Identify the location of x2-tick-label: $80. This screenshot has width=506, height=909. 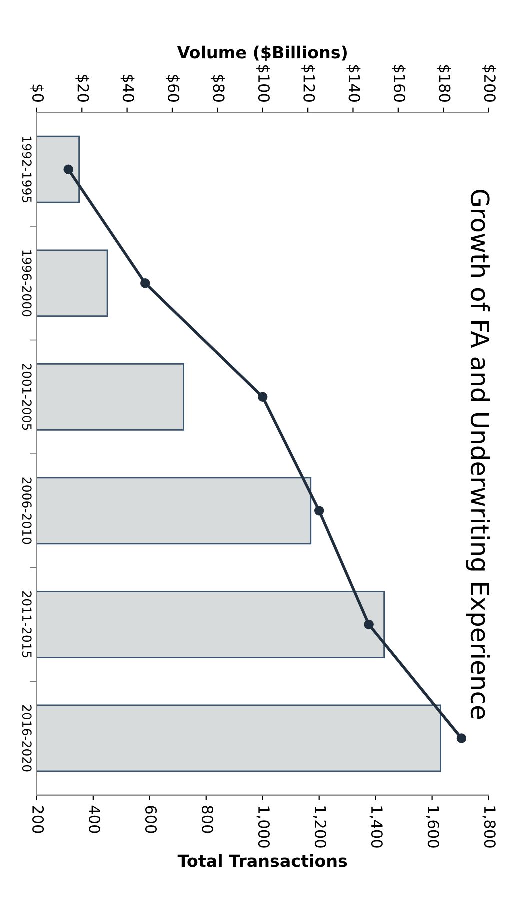
(218, 88).